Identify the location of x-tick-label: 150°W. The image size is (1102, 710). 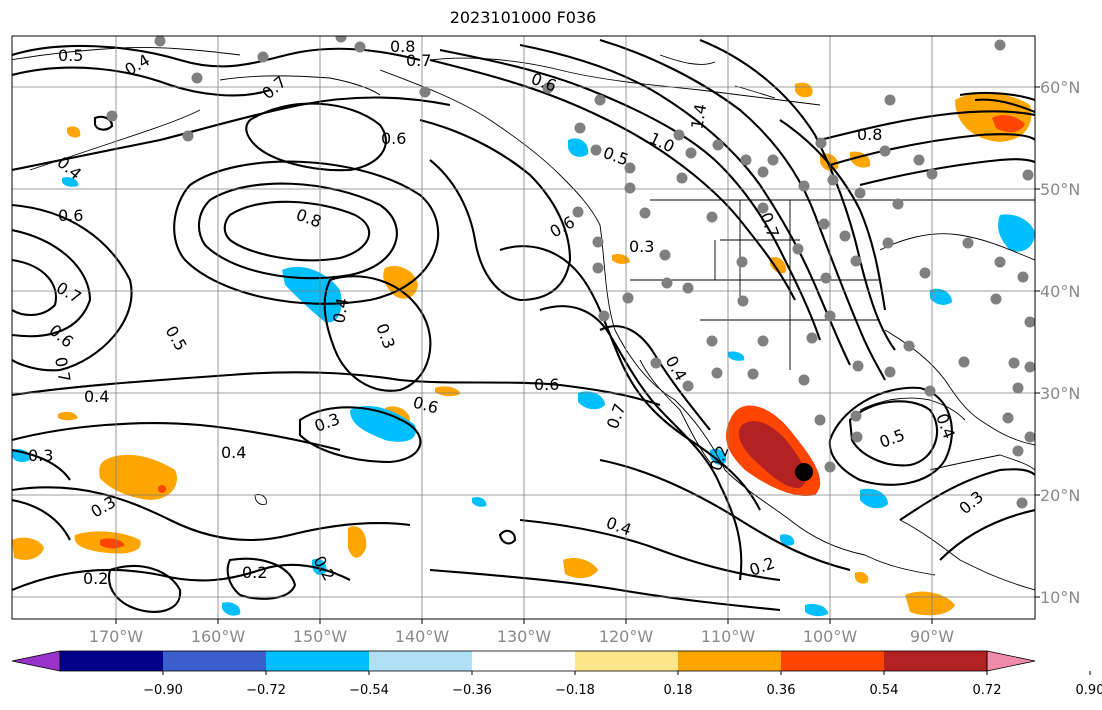
(320, 636).